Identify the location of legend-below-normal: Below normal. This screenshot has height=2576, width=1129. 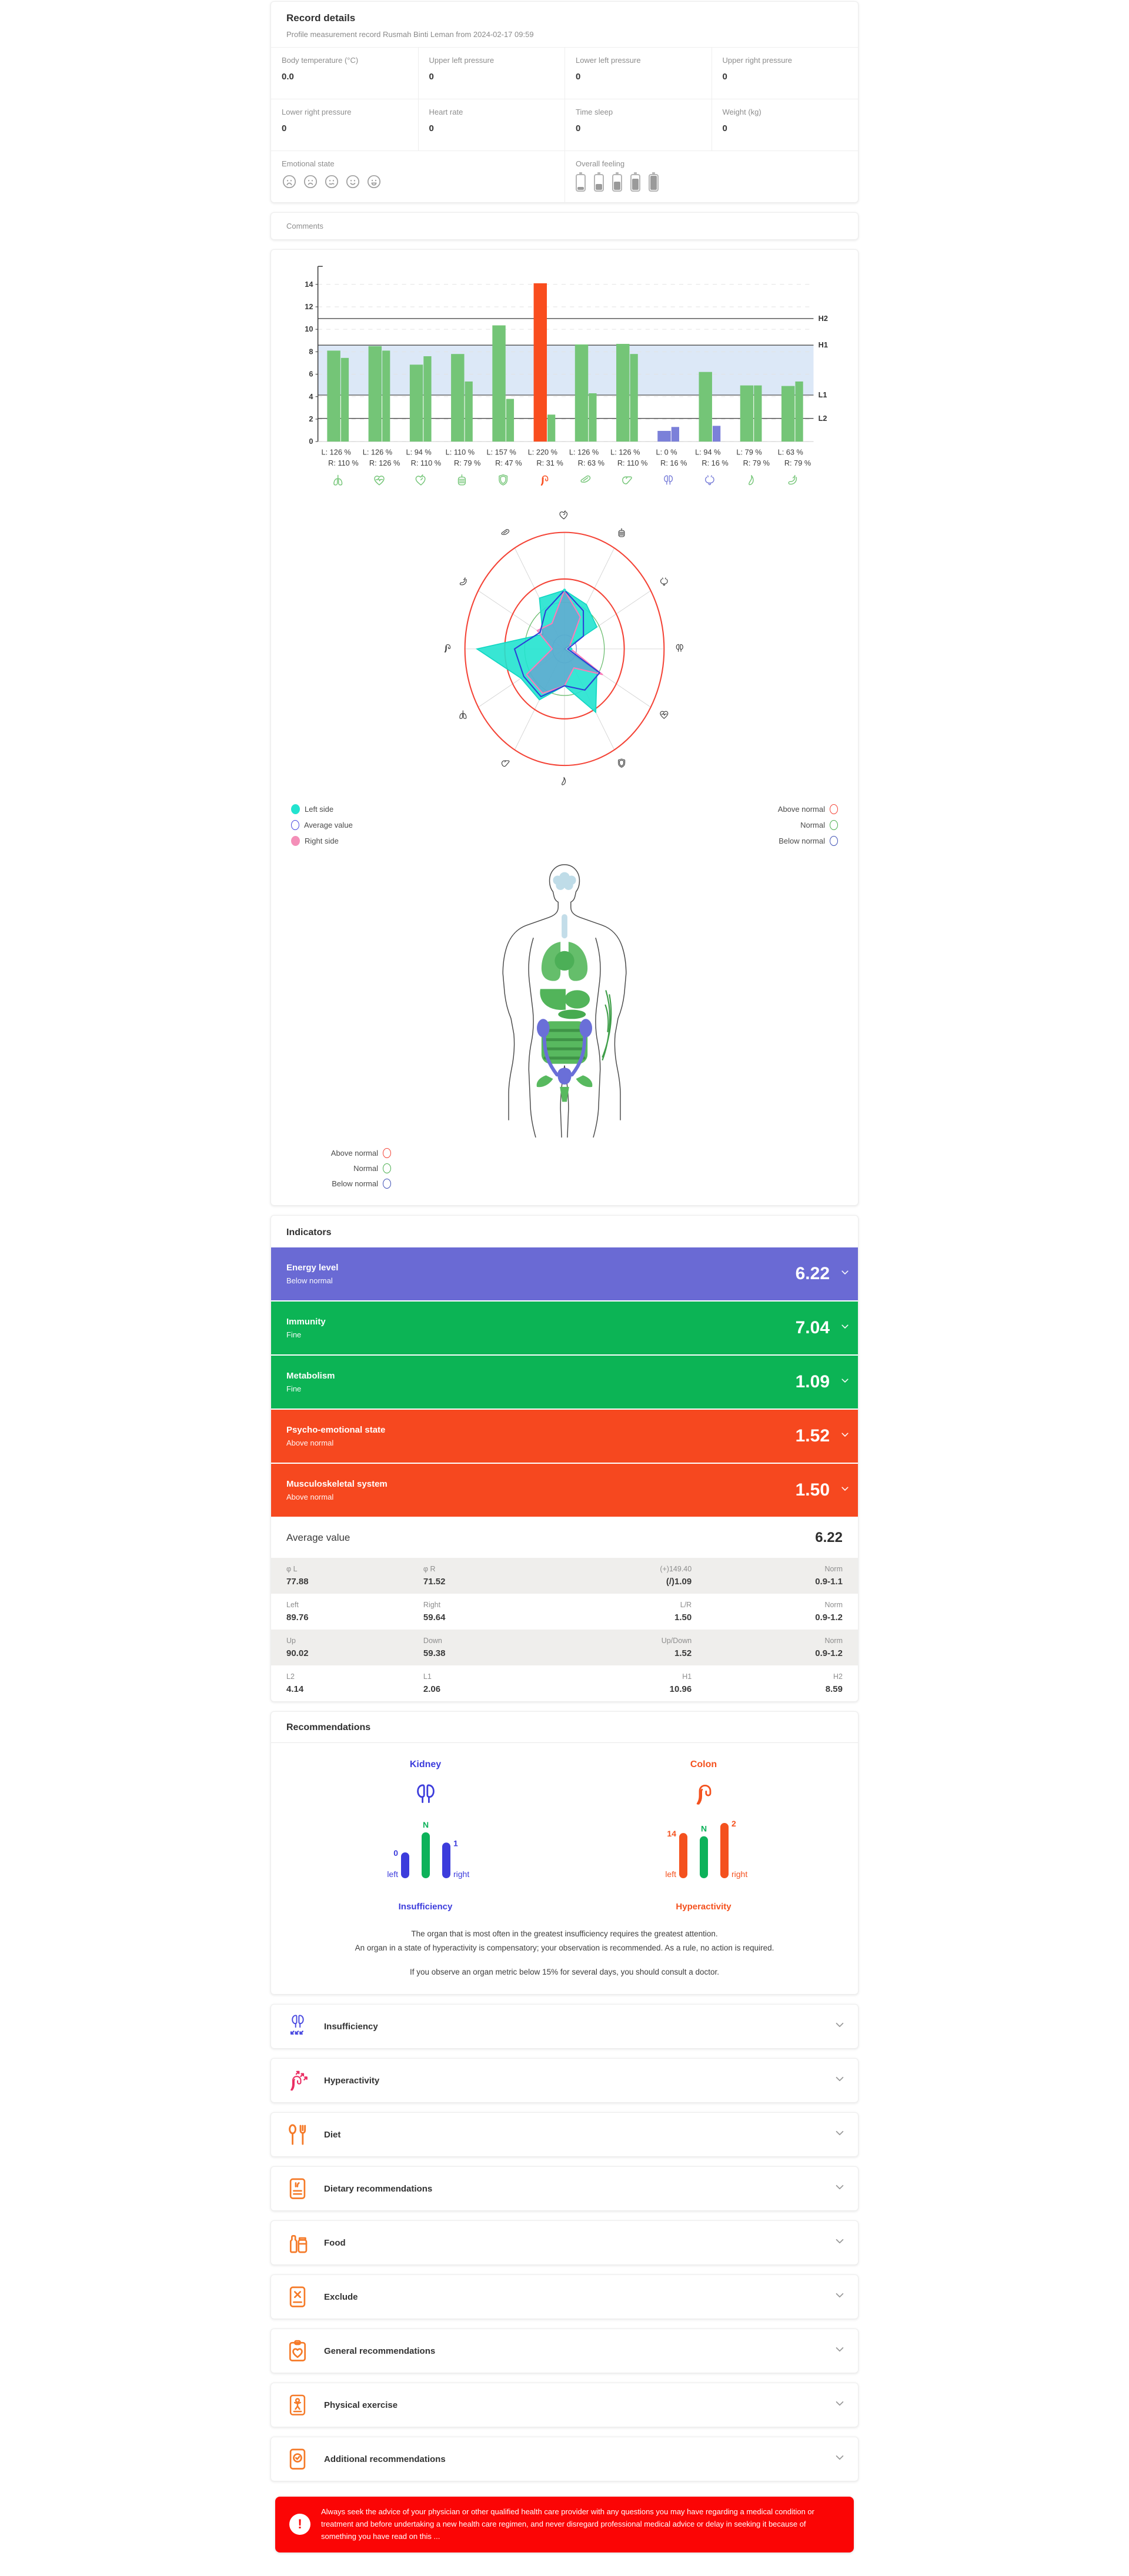
(341, 1184).